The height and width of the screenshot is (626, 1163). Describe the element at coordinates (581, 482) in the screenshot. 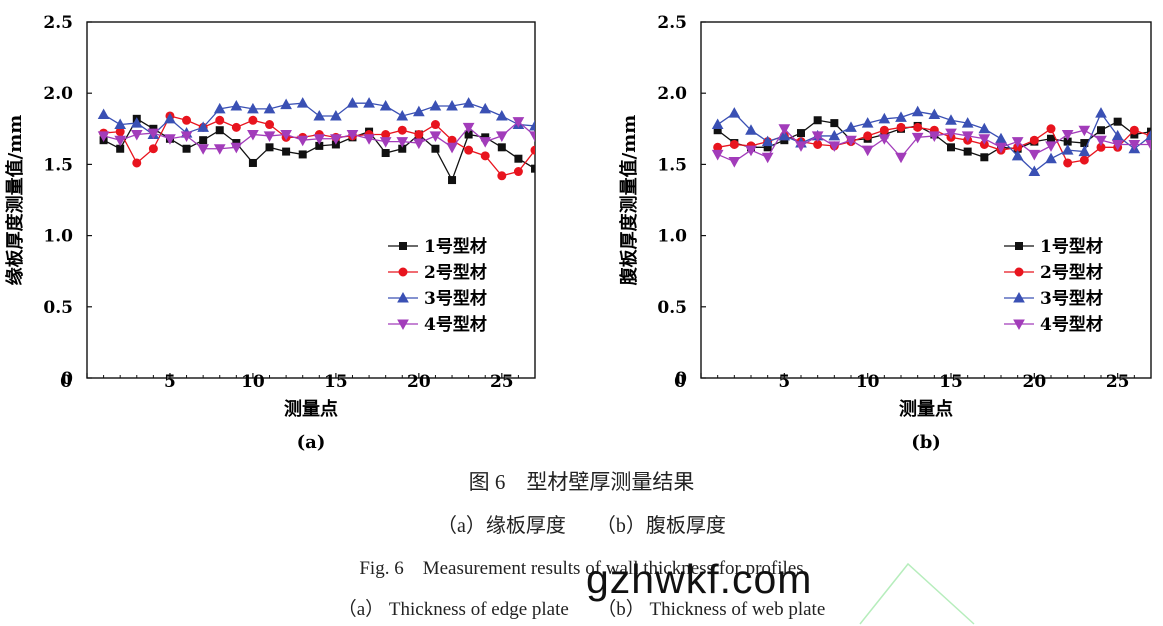

I see `figure-caption-zh: 图 6 型材壁厚测量结果` at that location.